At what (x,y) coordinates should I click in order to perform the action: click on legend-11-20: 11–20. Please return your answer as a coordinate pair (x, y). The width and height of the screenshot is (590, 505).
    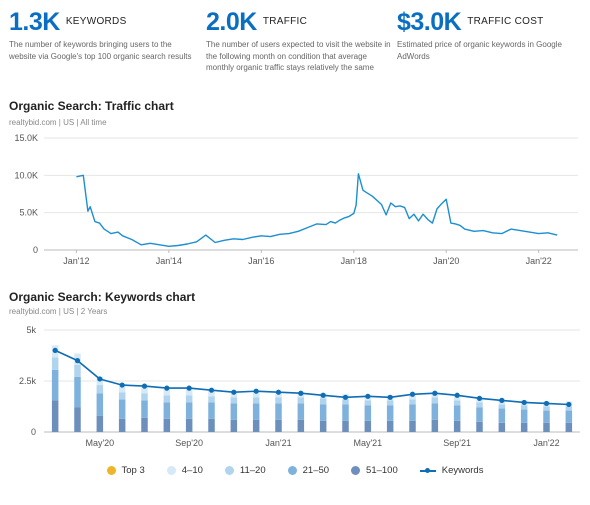
    Looking at the image, I should click on (245, 470).